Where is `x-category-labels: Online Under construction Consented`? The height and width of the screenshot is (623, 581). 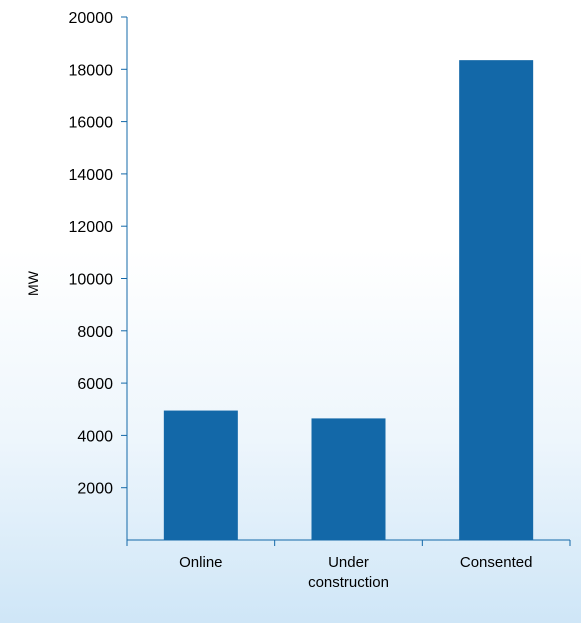
x-category-labels: Online Under construction Consented is located at coordinates (355, 572).